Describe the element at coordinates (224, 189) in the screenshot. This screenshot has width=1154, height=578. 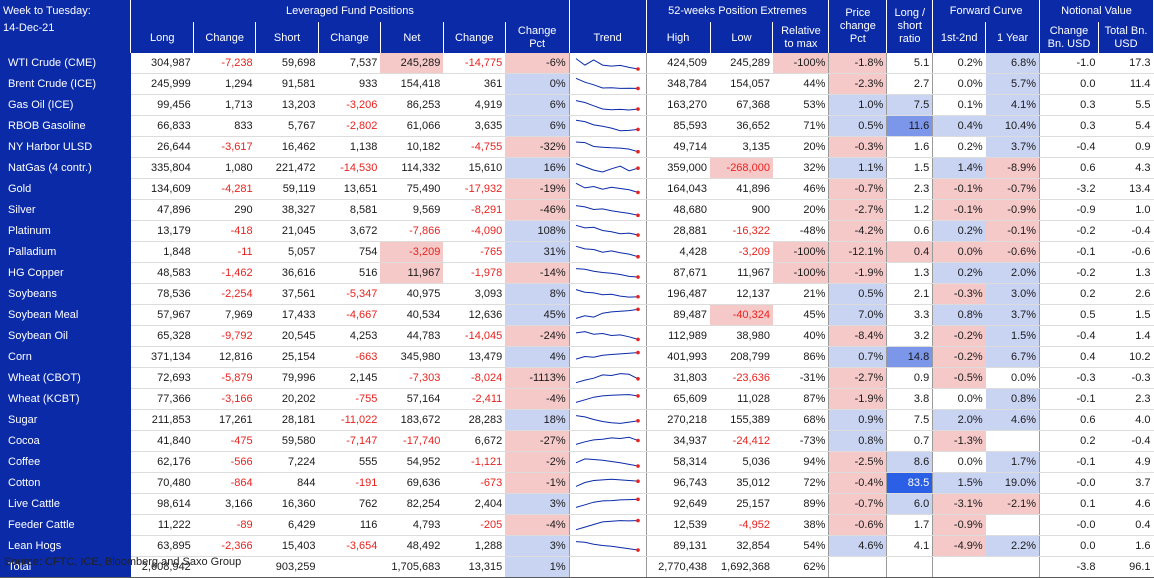
I see `change-long-value: -4,281` at that location.